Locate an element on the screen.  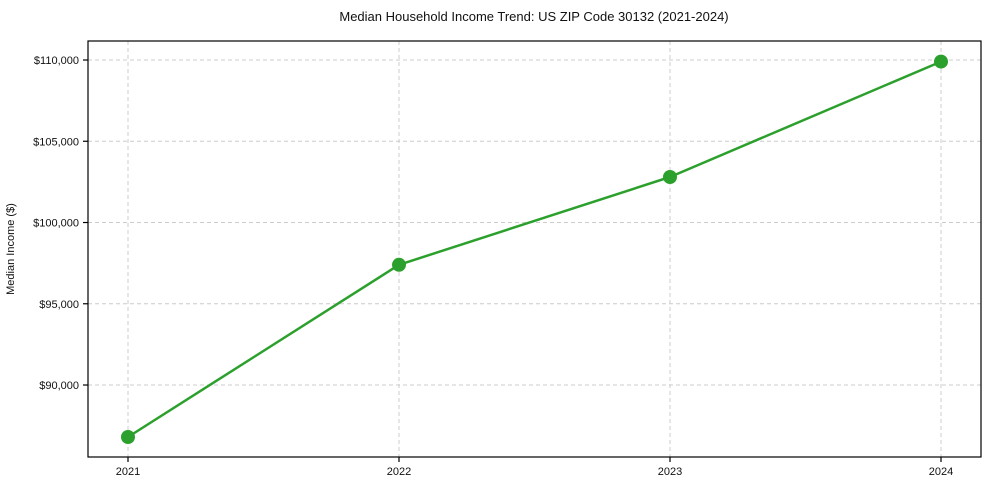
x-tick-label: 2022 is located at coordinates (399, 472).